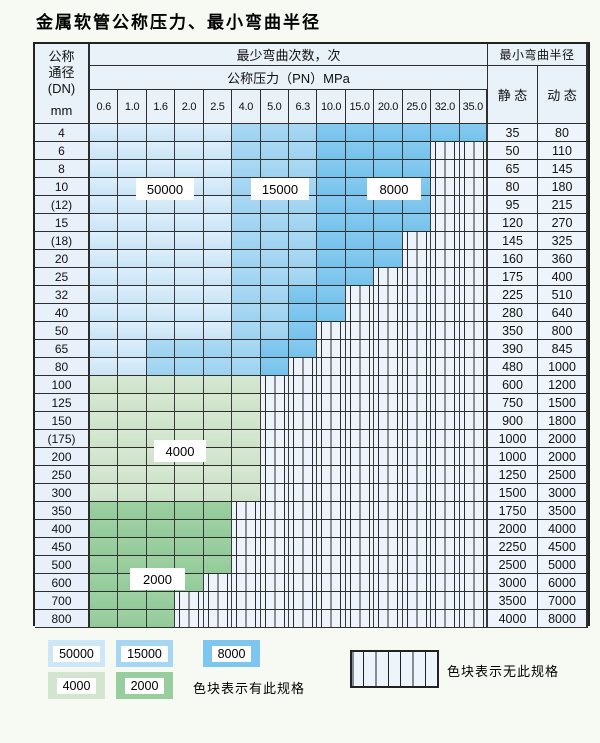  What do you see at coordinates (62, 151) in the screenshot?
I see `dn-cell: 6` at bounding box center [62, 151].